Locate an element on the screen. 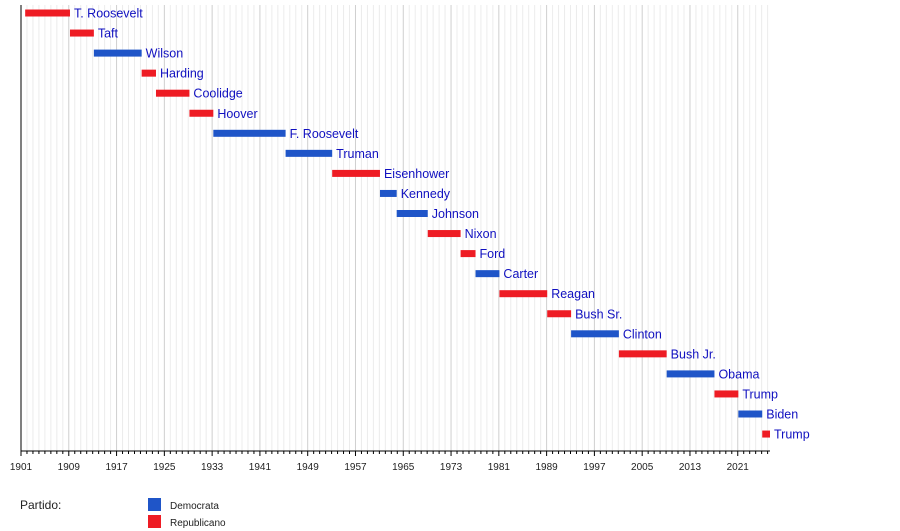 This screenshot has width=900, height=531. legend-swatch-democrata is located at coordinates (154, 504).